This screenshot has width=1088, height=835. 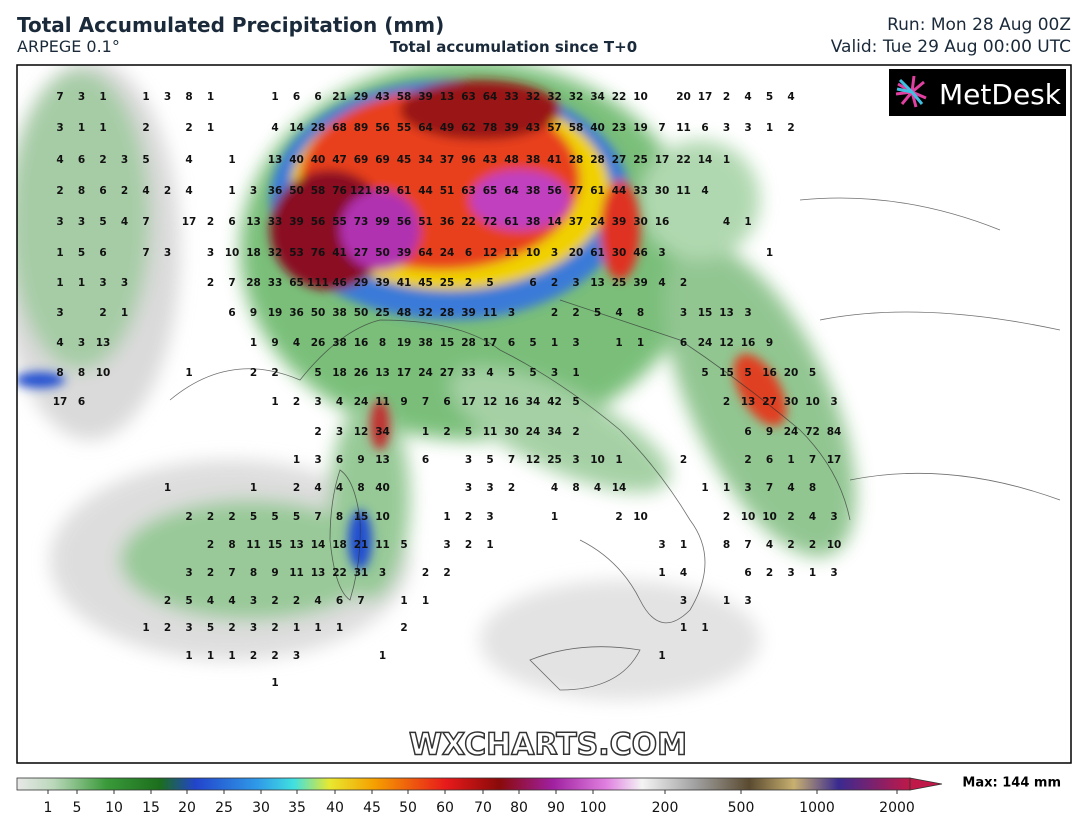 What do you see at coordinates (404, 160) in the screenshot?
I see `grid-value: 45` at bounding box center [404, 160].